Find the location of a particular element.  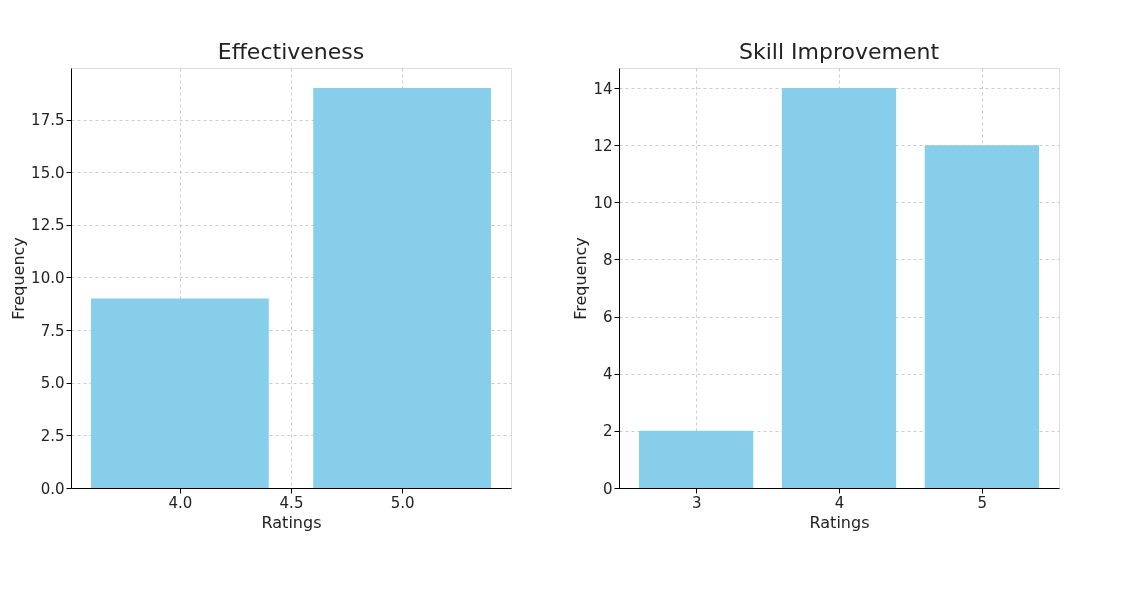

x-tick-label: 4.0 is located at coordinates (180, 502).